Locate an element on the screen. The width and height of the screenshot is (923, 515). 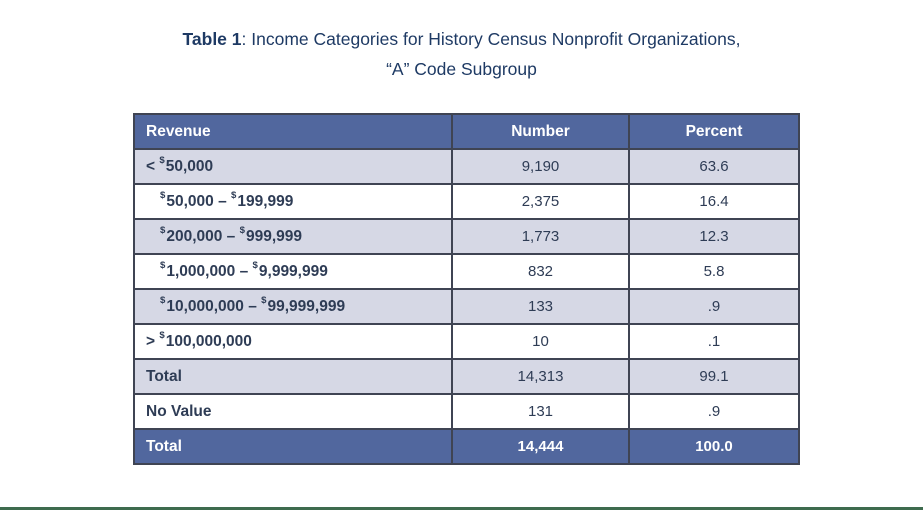
header-row: Revenue Number Percent is located at coordinates (466, 131).